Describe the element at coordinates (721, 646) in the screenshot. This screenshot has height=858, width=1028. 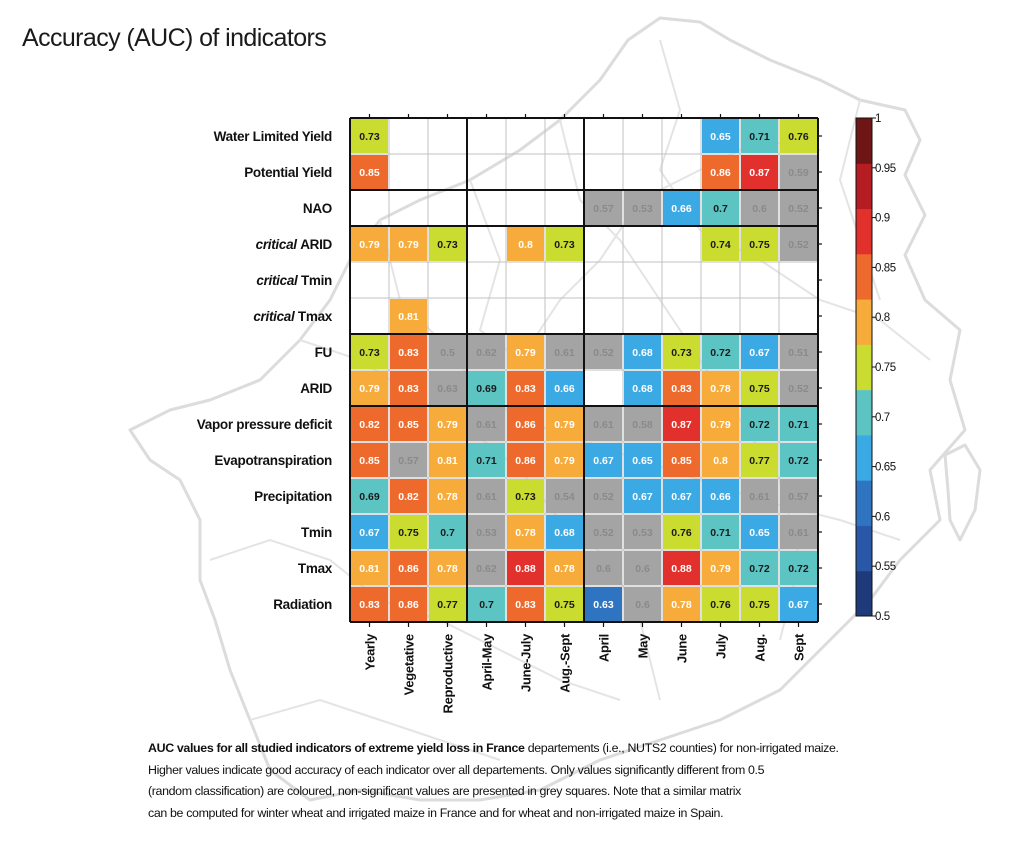
I see `column-label: July` at that location.